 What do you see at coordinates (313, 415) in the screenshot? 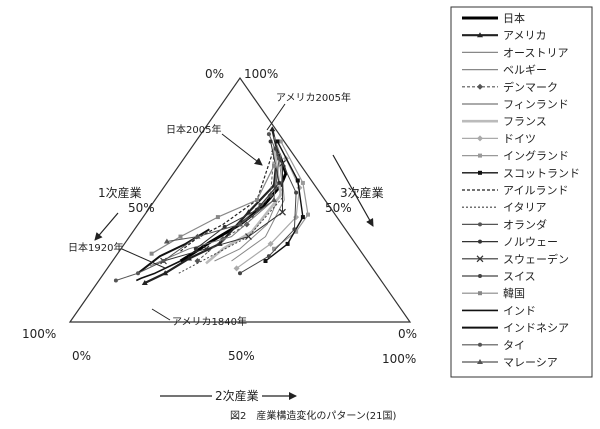
I see `figure-caption: 図2 産業構造変化のパターン(21国)` at bounding box center [313, 415].